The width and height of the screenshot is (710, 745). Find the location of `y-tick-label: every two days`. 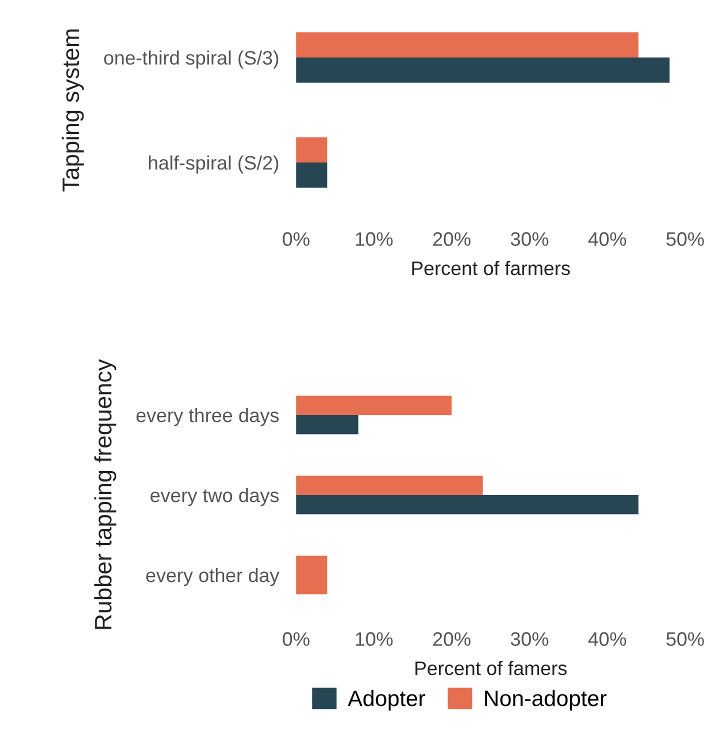

y-tick-label: every two days is located at coordinates (214, 497).